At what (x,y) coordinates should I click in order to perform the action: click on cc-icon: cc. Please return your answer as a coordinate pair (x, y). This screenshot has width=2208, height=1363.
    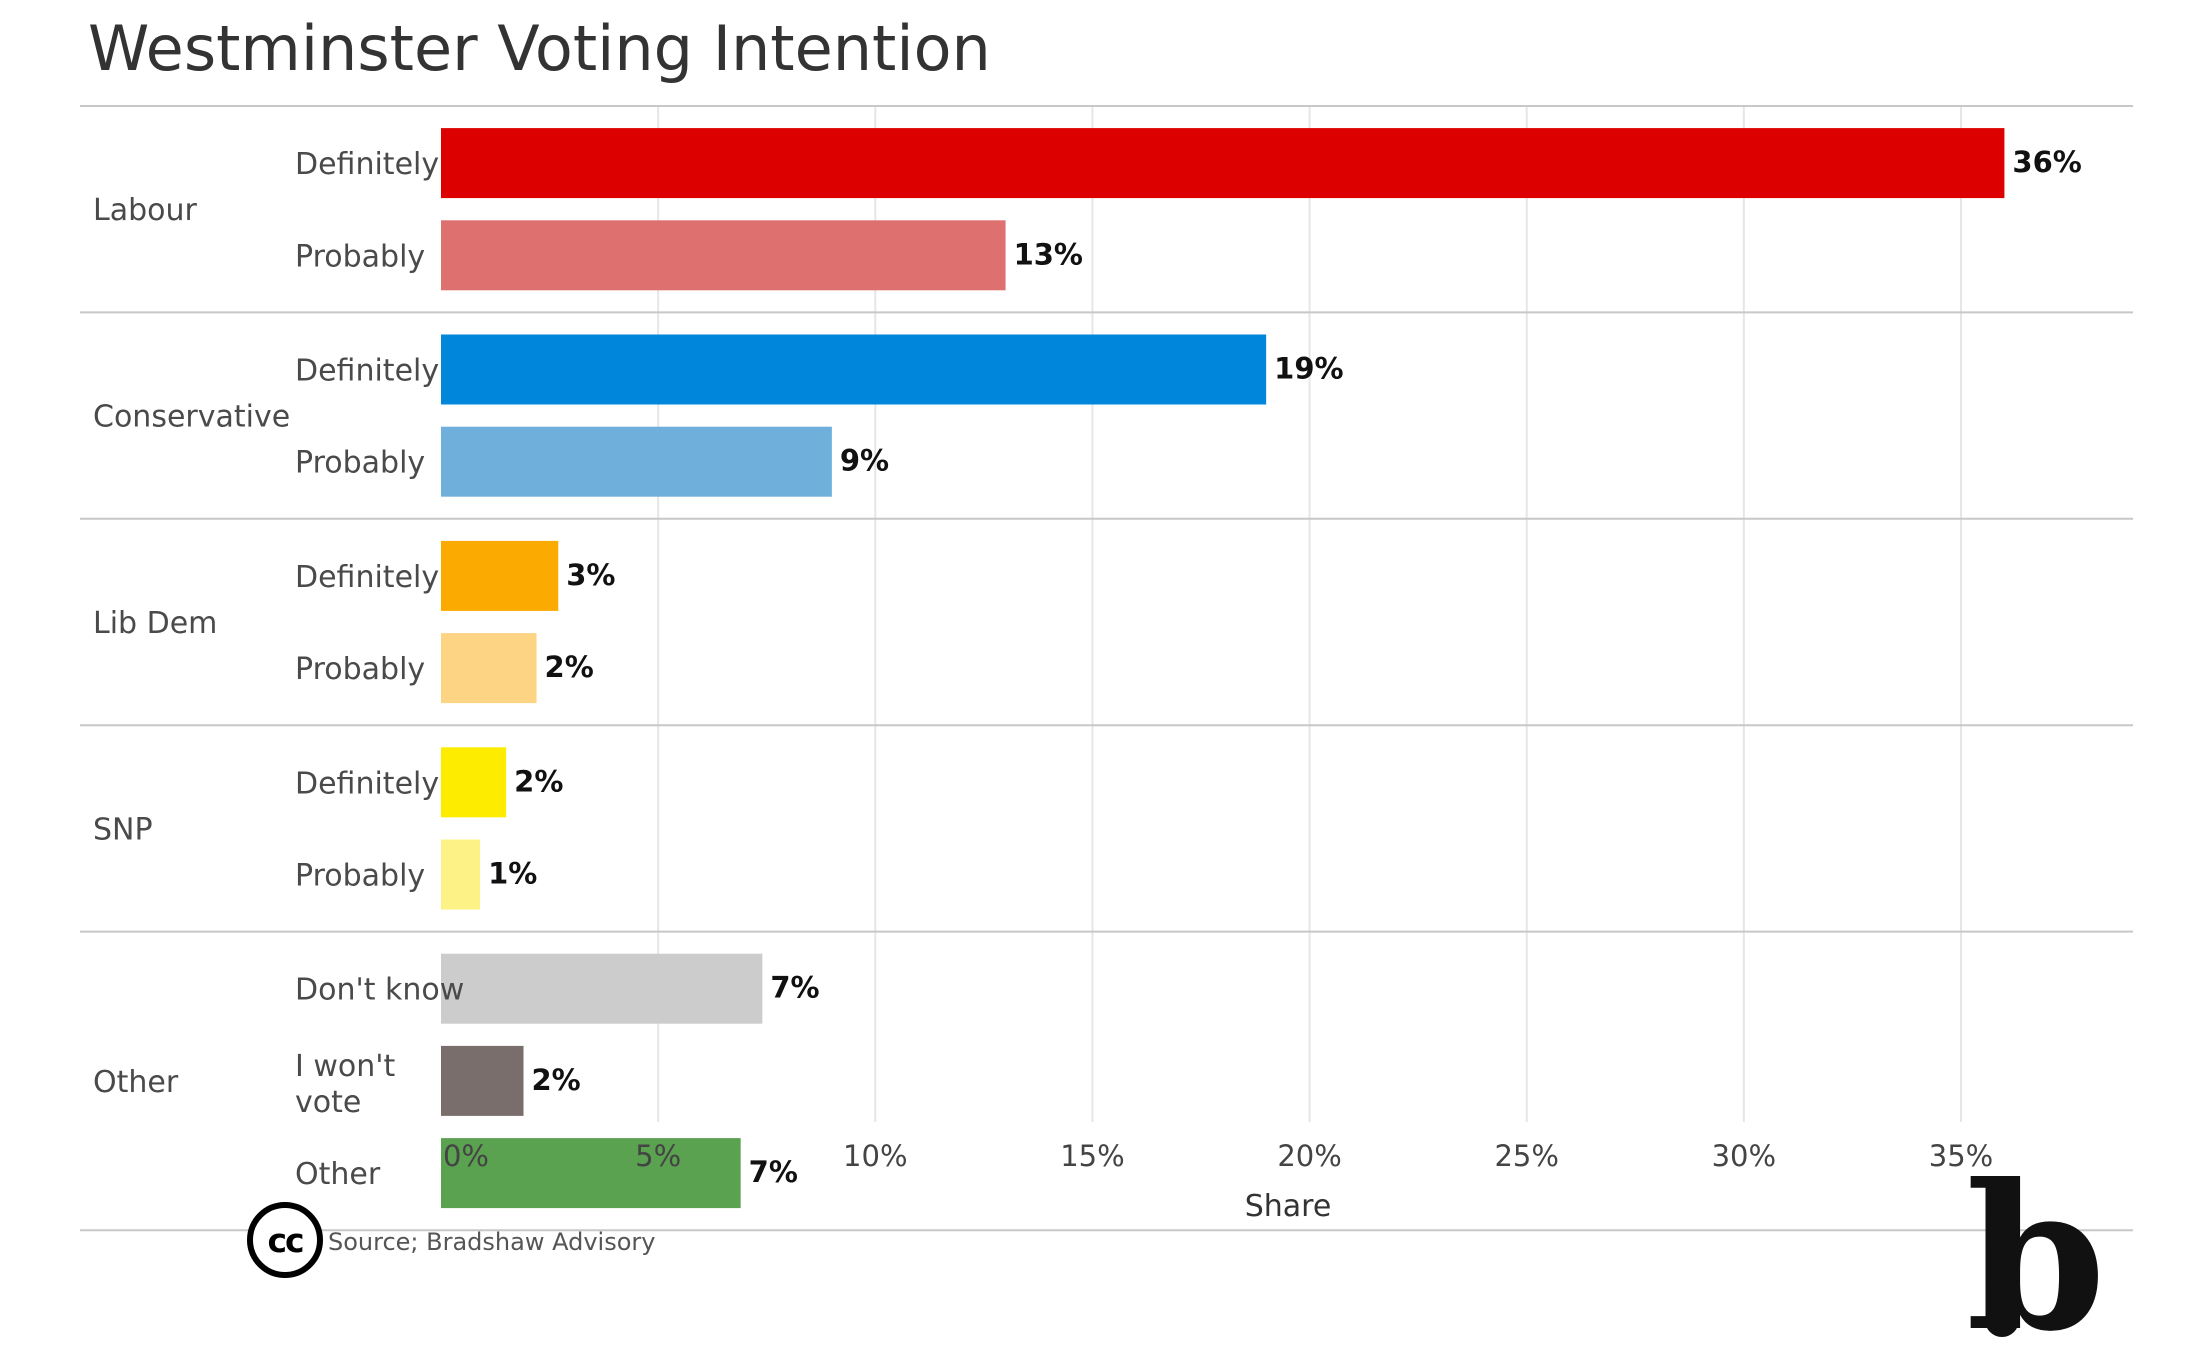
    Looking at the image, I should click on (285, 1240).